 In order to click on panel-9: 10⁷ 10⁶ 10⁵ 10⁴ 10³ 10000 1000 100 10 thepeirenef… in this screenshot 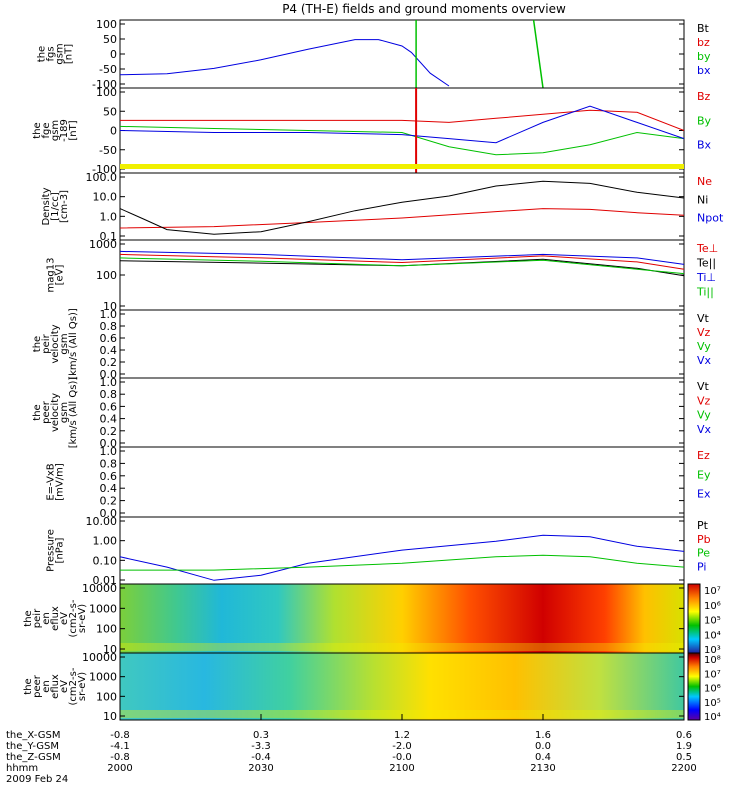, I will do `click(372, 619)`.